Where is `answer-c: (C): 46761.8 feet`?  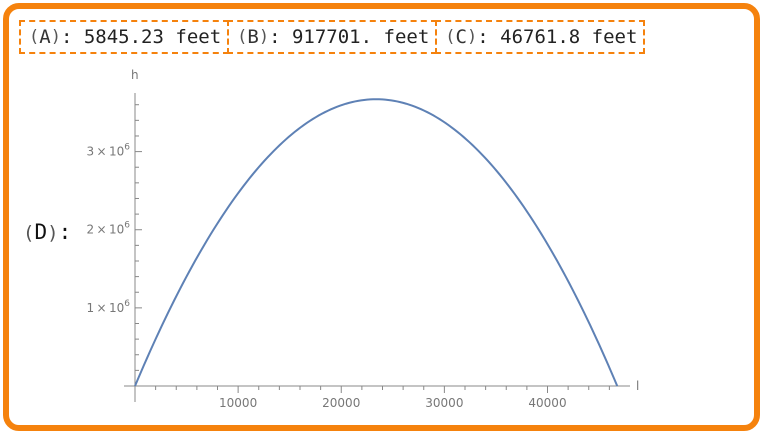
answer-c: (C): 46761.8 feet is located at coordinates (540, 37).